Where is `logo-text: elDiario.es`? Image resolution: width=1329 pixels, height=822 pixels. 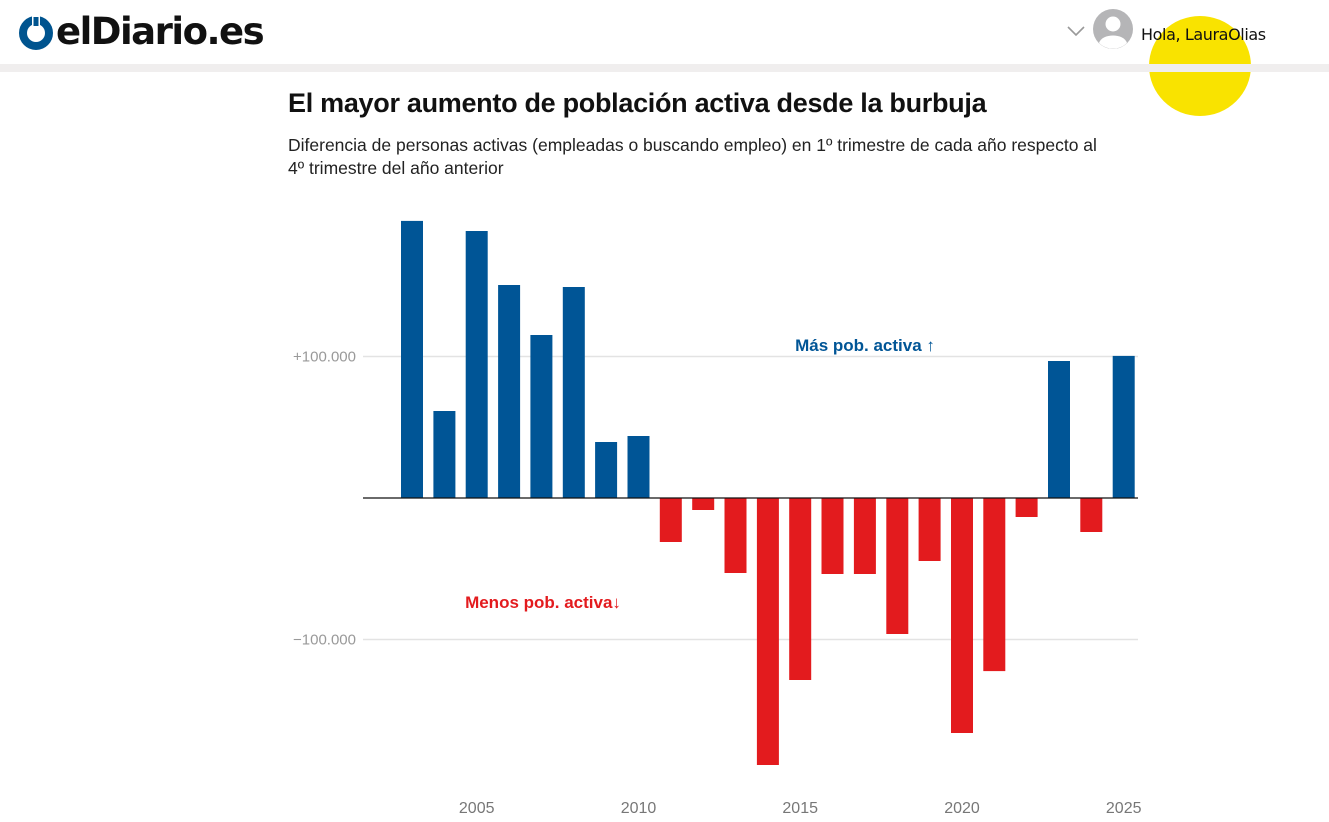 logo-text: elDiario.es is located at coordinates (160, 31).